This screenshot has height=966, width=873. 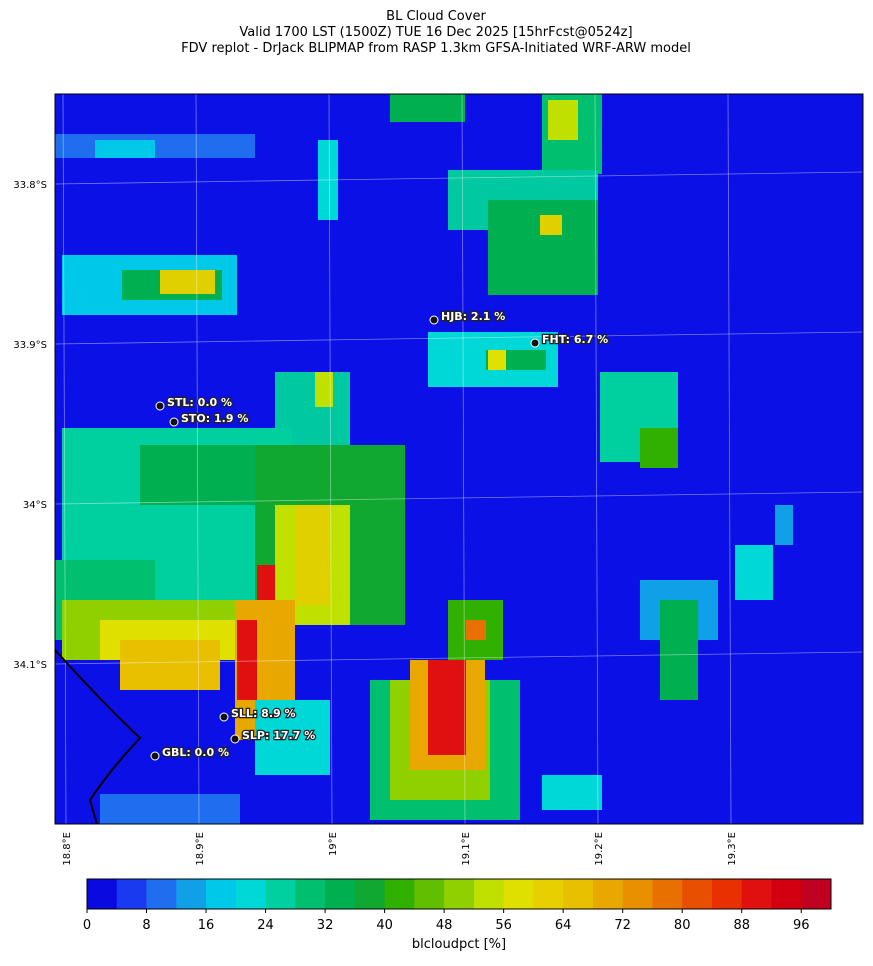 What do you see at coordinates (199, 402) in the screenshot?
I see `station-label: STL: 0.0 %` at bounding box center [199, 402].